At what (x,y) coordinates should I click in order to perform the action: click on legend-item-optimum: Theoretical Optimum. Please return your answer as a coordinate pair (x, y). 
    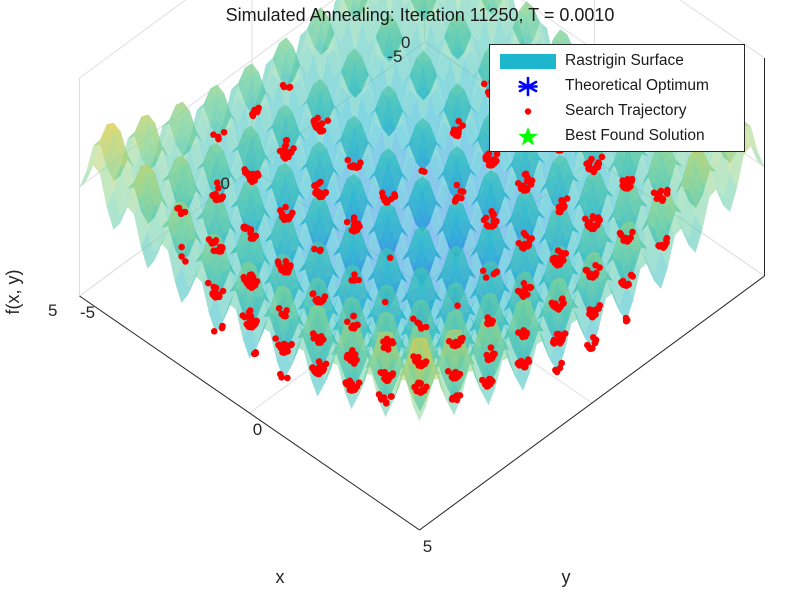
    Looking at the image, I should click on (617, 86).